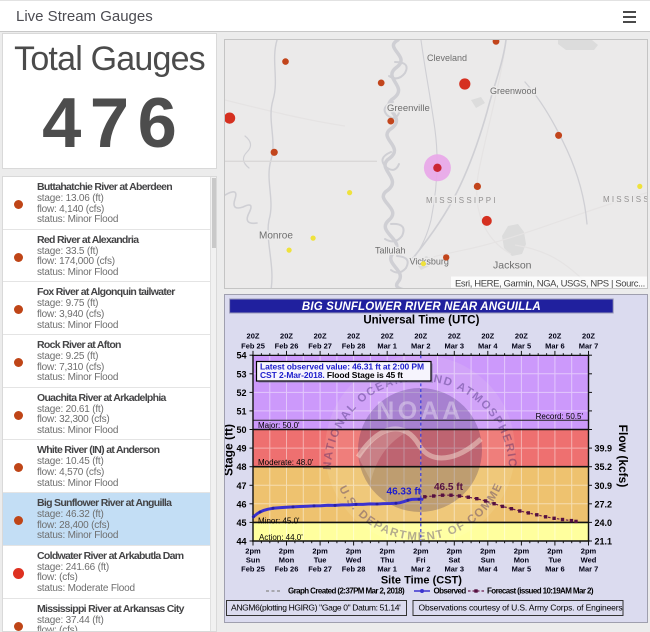 The height and width of the screenshot is (632, 650). Describe the element at coordinates (354, 569) in the screenshot. I see `svg-text: Feb 28` at that location.